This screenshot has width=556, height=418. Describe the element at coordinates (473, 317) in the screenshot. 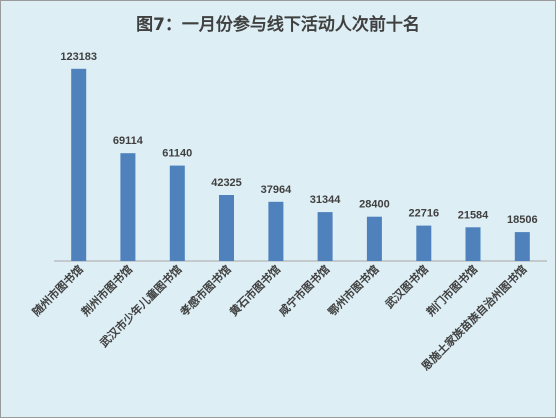

I see `category-label: 恩施土家族苗族自治州图书馆` at that location.